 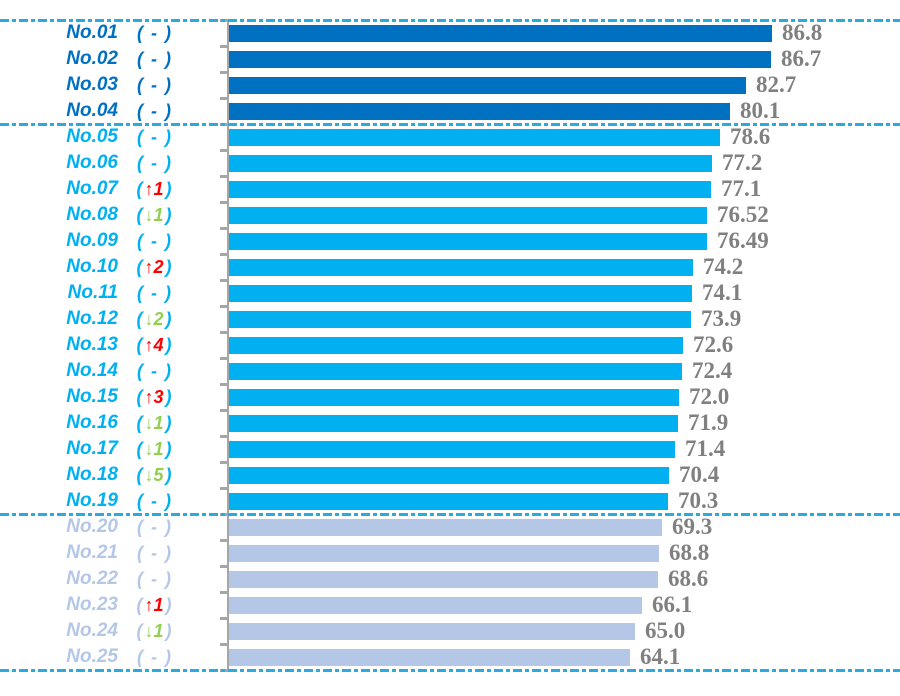 What do you see at coordinates (665, 630) in the screenshot?
I see `bar-value: 65.0` at bounding box center [665, 630].